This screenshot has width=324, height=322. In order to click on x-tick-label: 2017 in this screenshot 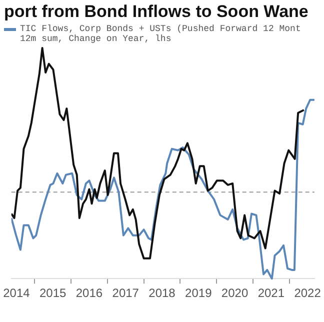, I will do `click(126, 293)`.